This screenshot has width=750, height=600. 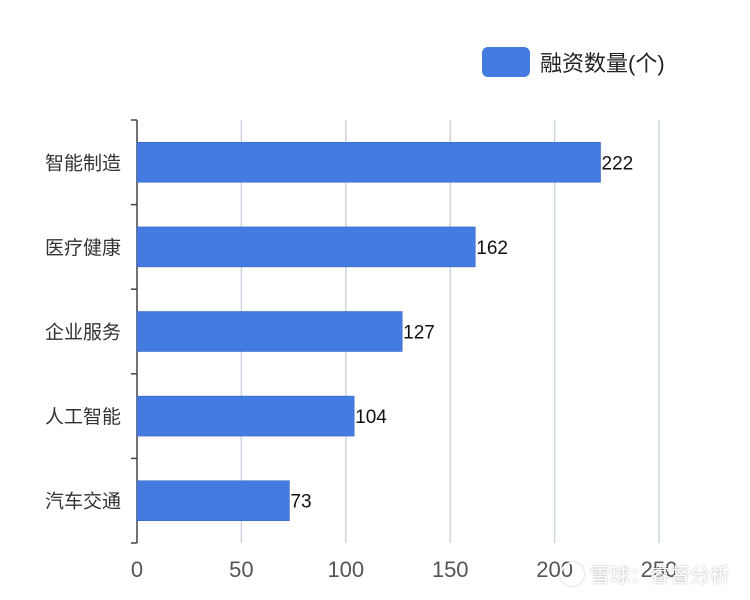 I want to click on watermark: 雪球：睿督分析, so click(x=645, y=573).